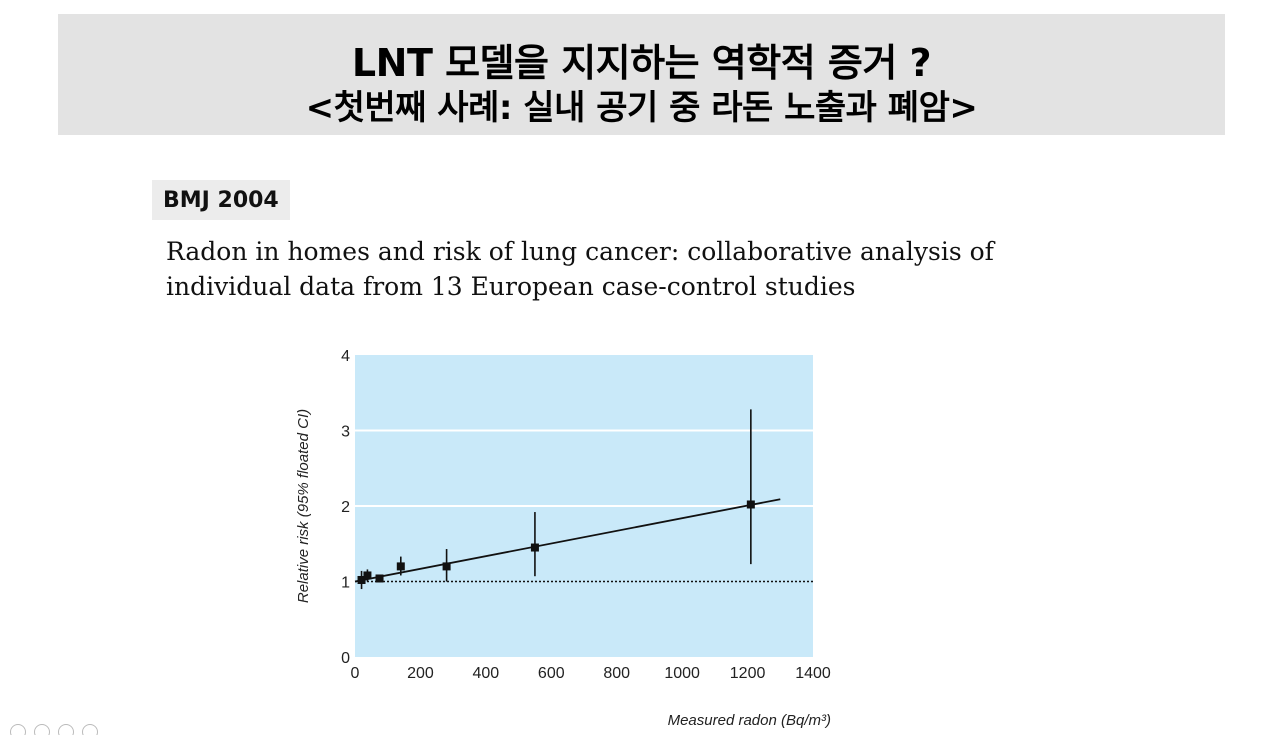 The width and height of the screenshot is (1280, 735). What do you see at coordinates (813, 673) in the screenshot?
I see `x-tick-label: 1400` at bounding box center [813, 673].